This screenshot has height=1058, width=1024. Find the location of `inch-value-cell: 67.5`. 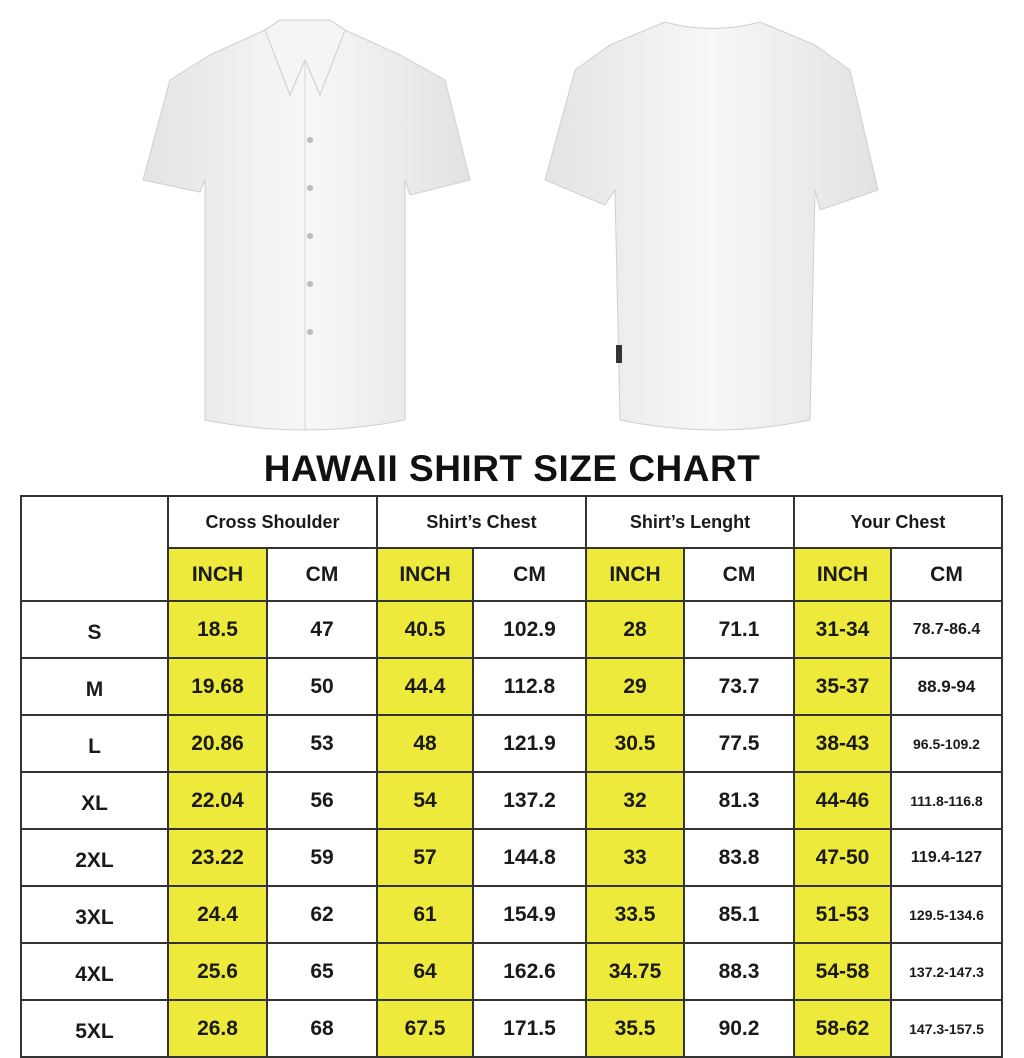

inch-value-cell: 67.5 is located at coordinates (425, 1028).